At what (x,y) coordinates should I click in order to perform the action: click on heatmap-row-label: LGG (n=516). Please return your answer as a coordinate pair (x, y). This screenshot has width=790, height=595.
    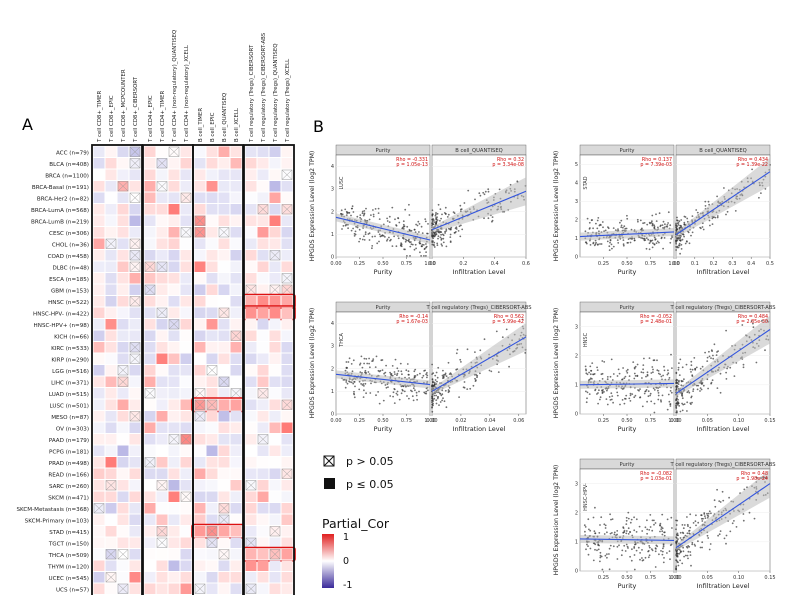
    Looking at the image, I should click on (70, 372).